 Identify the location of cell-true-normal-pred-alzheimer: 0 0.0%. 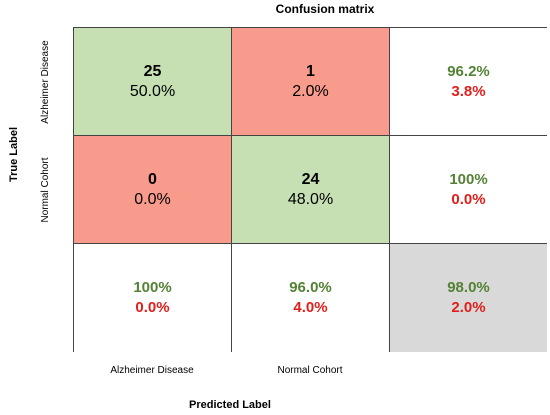
(152, 189).